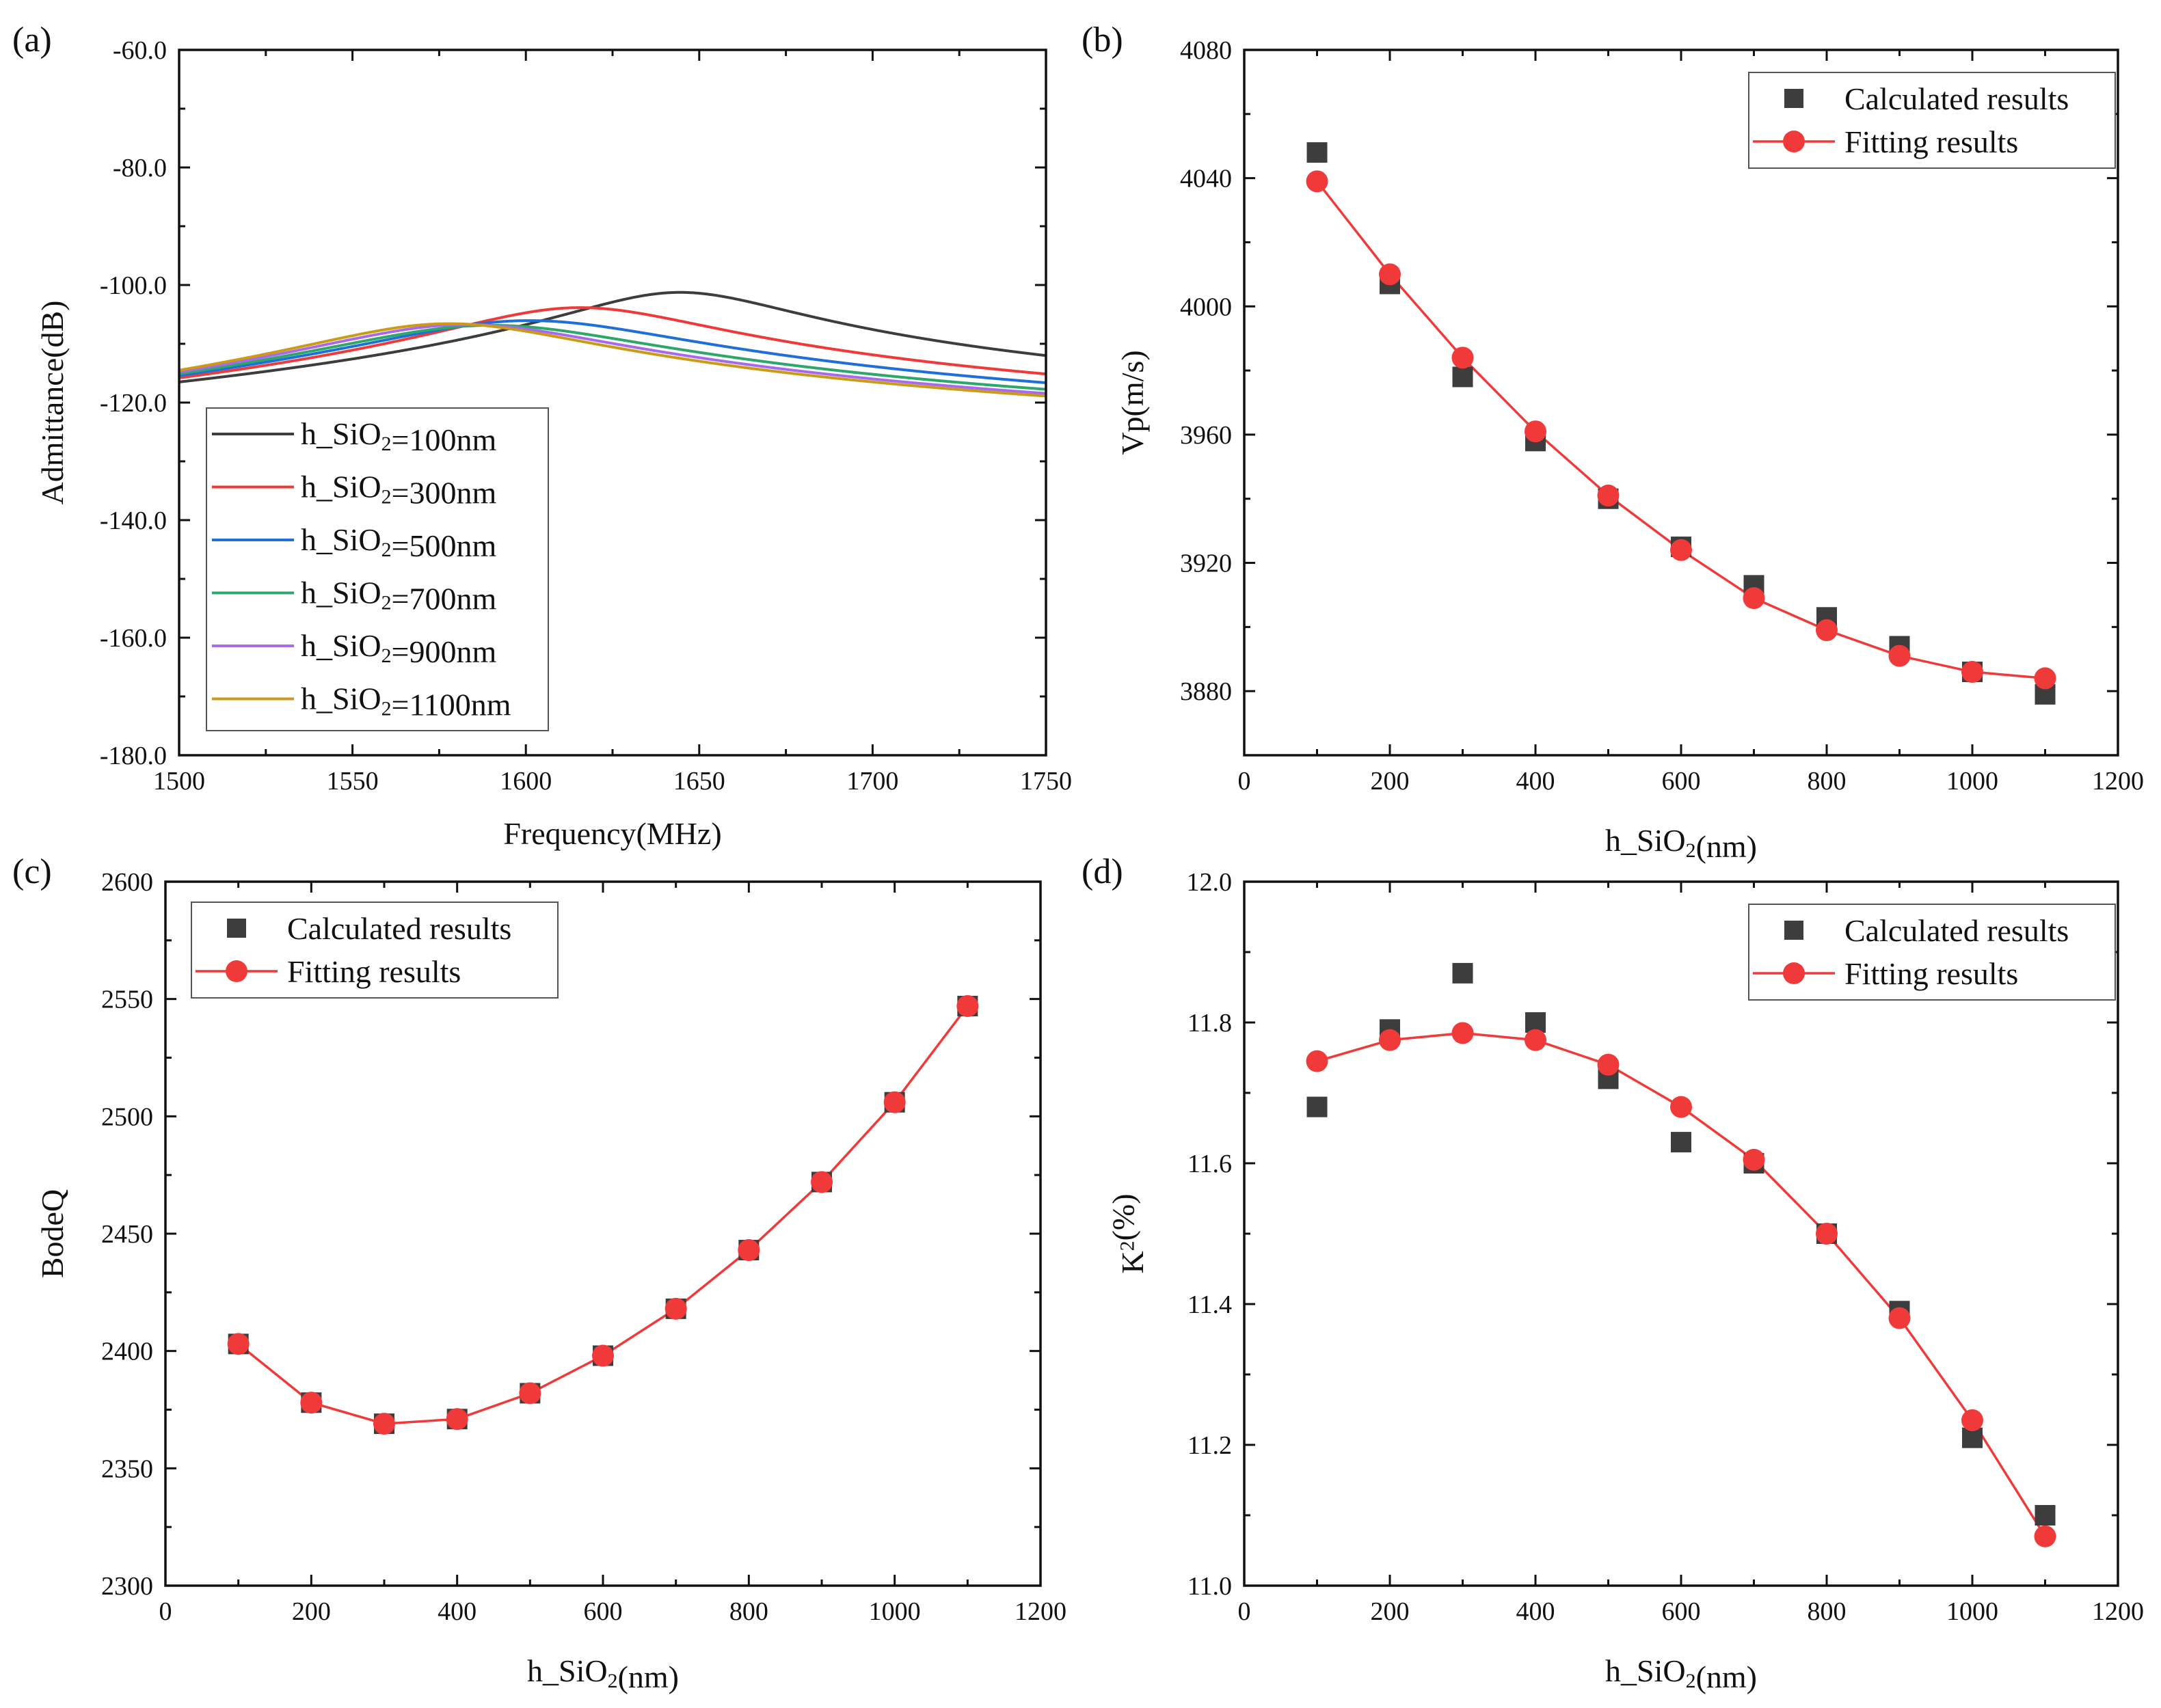  Describe the element at coordinates (1102, 871) in the screenshot. I see `panel-label: (d)` at that location.